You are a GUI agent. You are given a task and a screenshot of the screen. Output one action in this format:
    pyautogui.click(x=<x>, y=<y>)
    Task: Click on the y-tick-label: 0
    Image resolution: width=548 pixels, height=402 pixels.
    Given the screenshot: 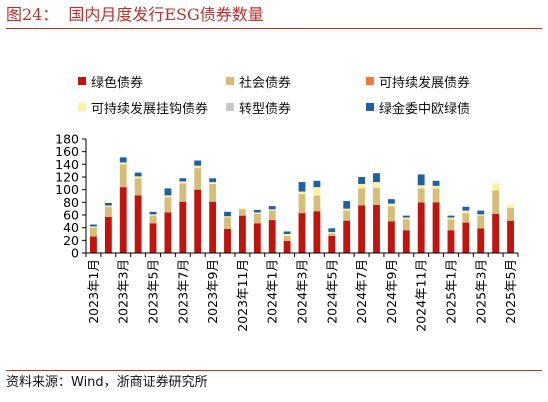 What is the action you would take?
    pyautogui.click(x=75, y=253)
    